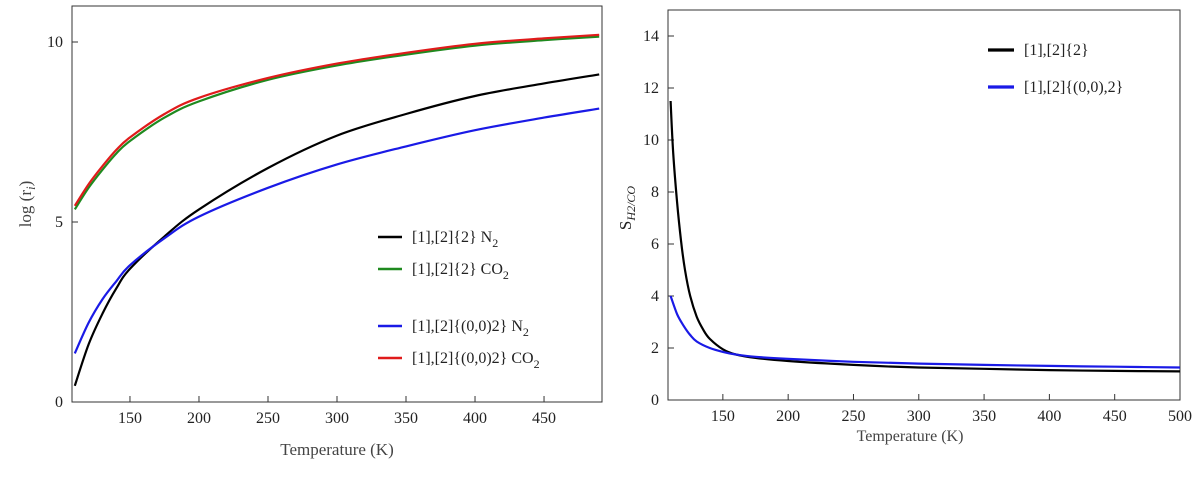 This screenshot has height=478, width=1200. I want to click on left-y-axis-title-sub: i, so click(30, 188).